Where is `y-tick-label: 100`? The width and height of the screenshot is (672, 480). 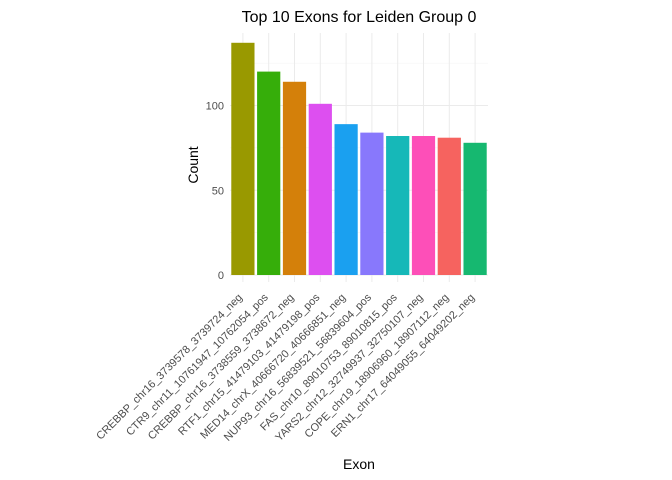 y-tick-label: 100 is located at coordinates (215, 107).